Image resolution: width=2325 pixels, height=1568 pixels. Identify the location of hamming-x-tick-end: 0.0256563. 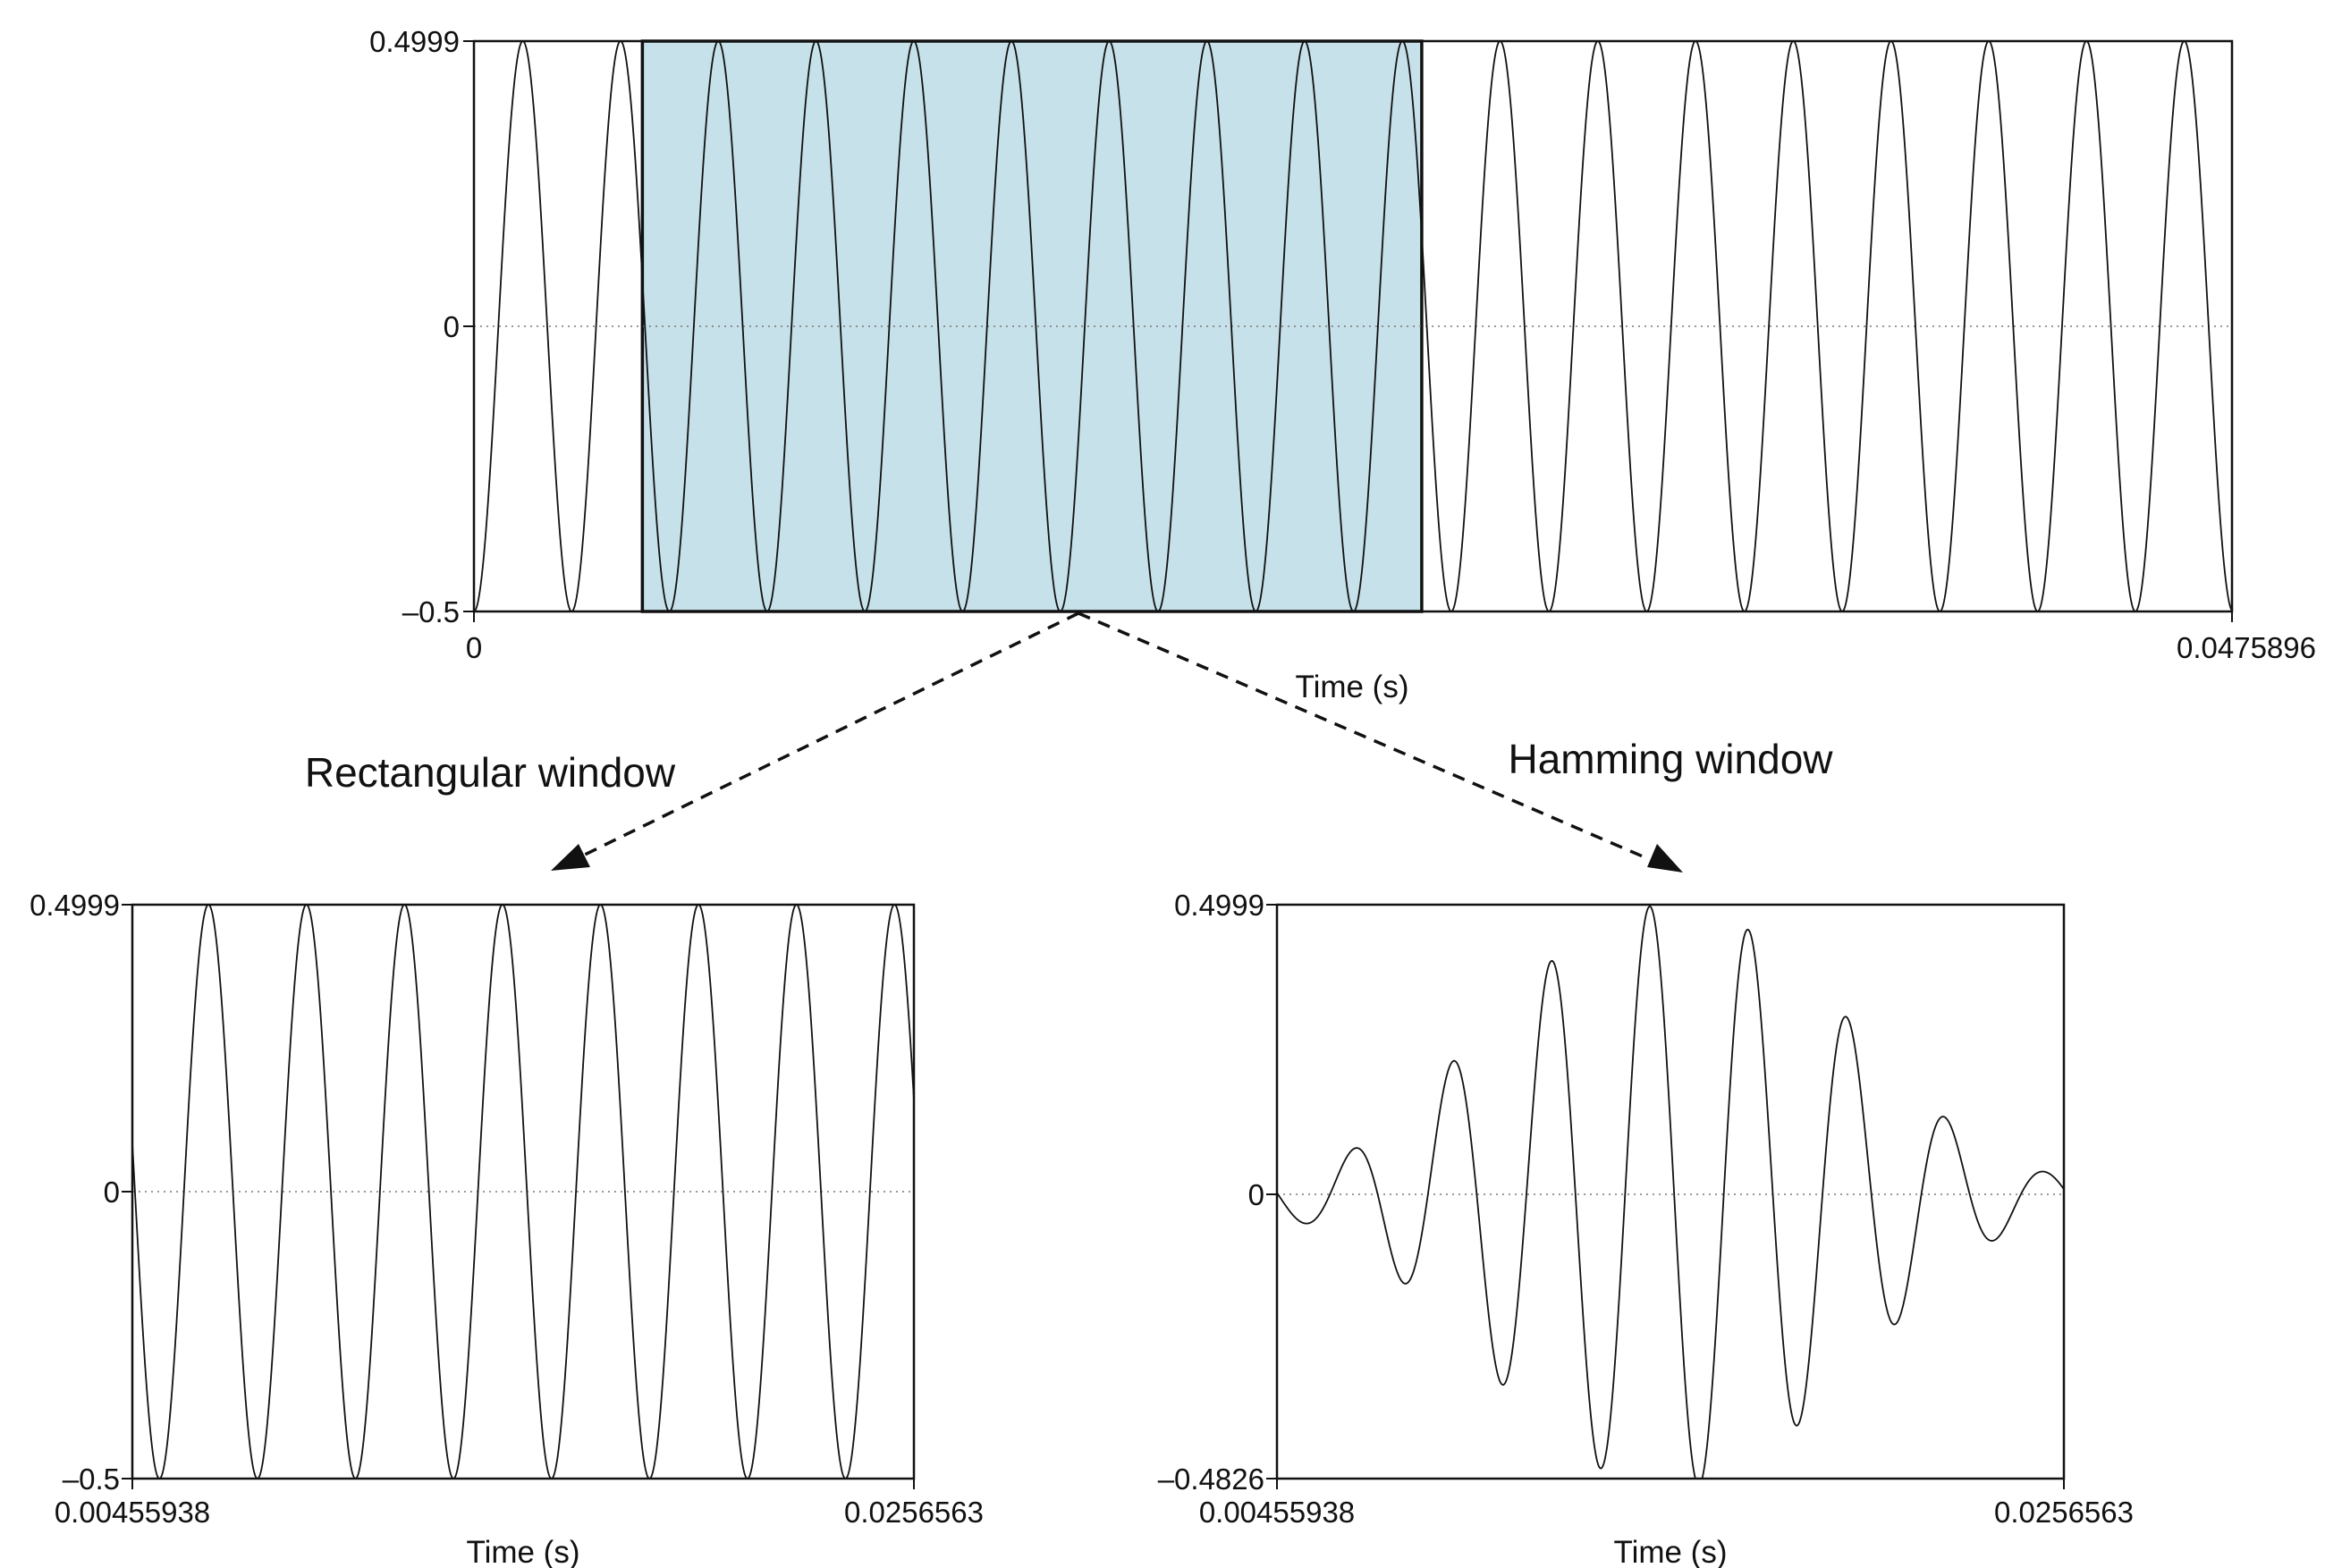
(2064, 1512).